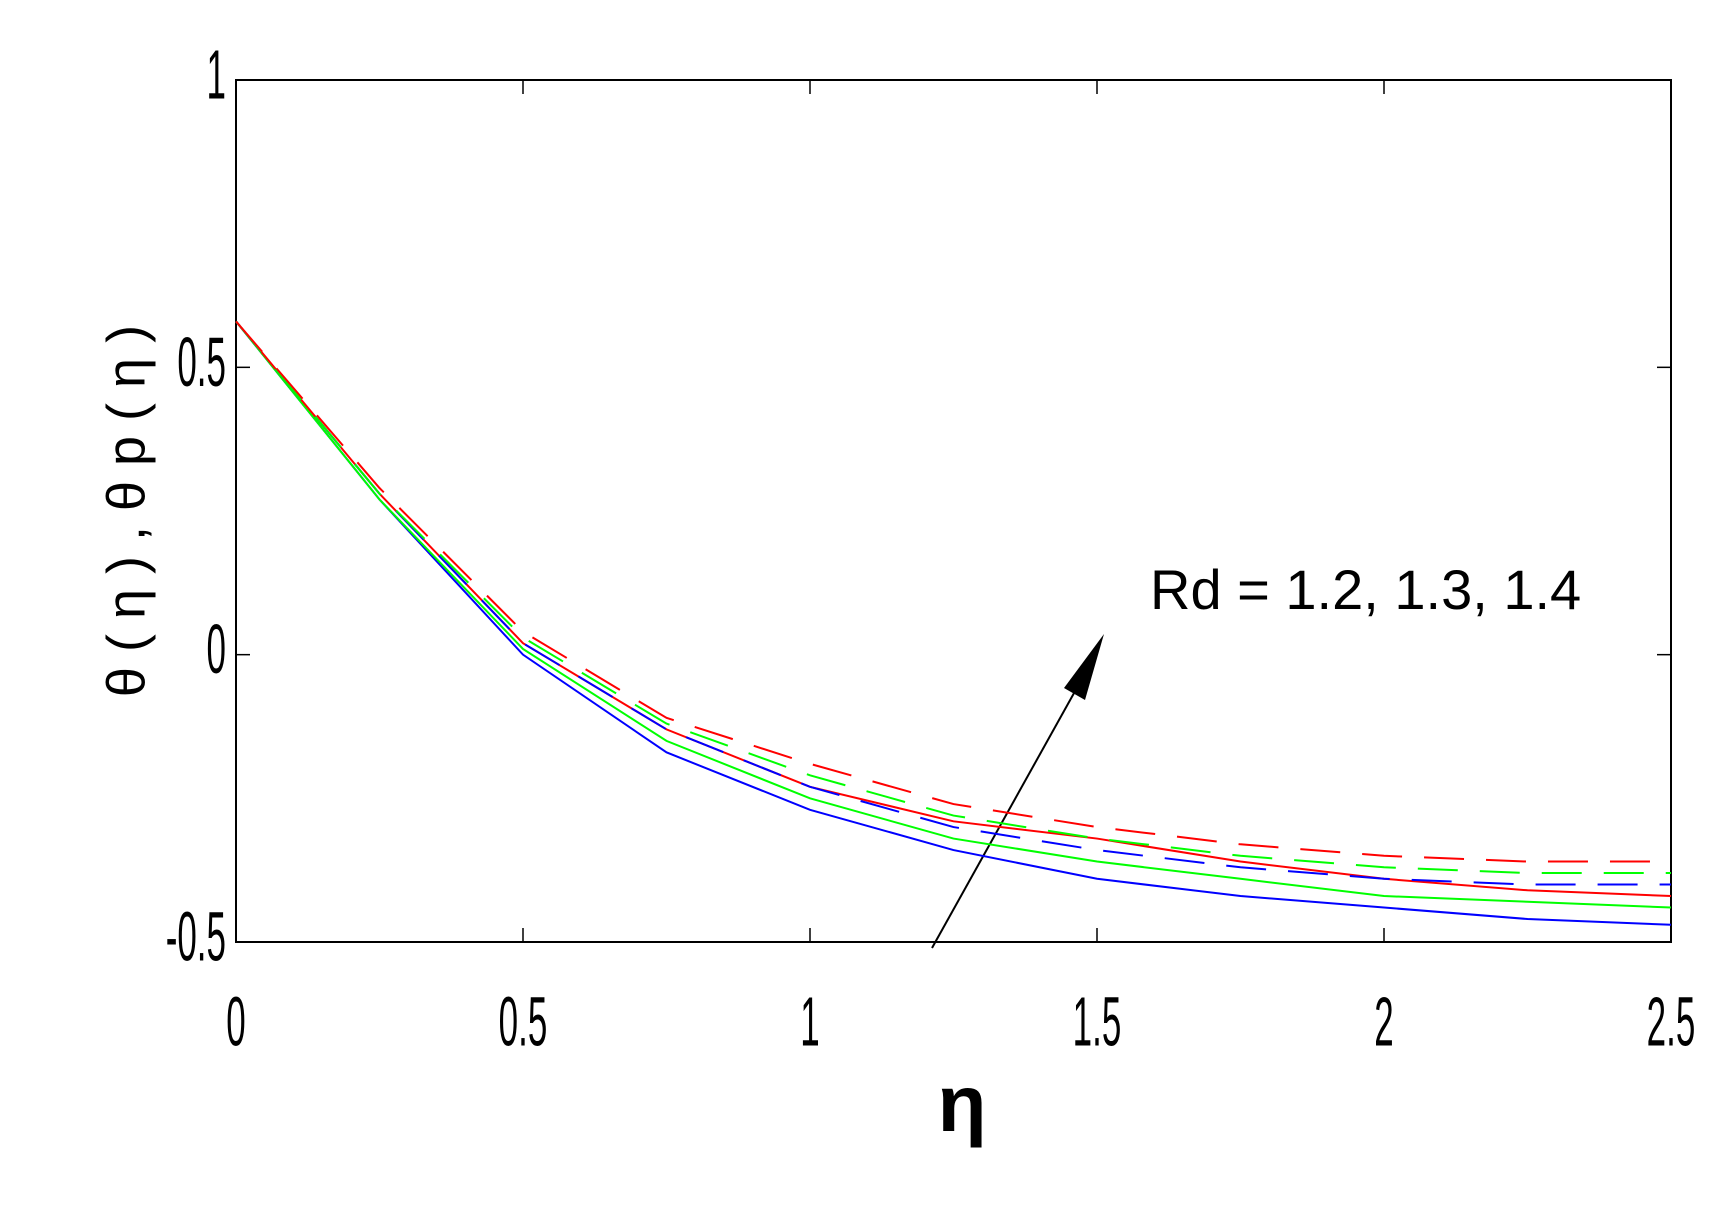 The width and height of the screenshot is (1730, 1222). What do you see at coordinates (809, 1021) in the screenshot?
I see `x-tick-label: 1` at bounding box center [809, 1021].